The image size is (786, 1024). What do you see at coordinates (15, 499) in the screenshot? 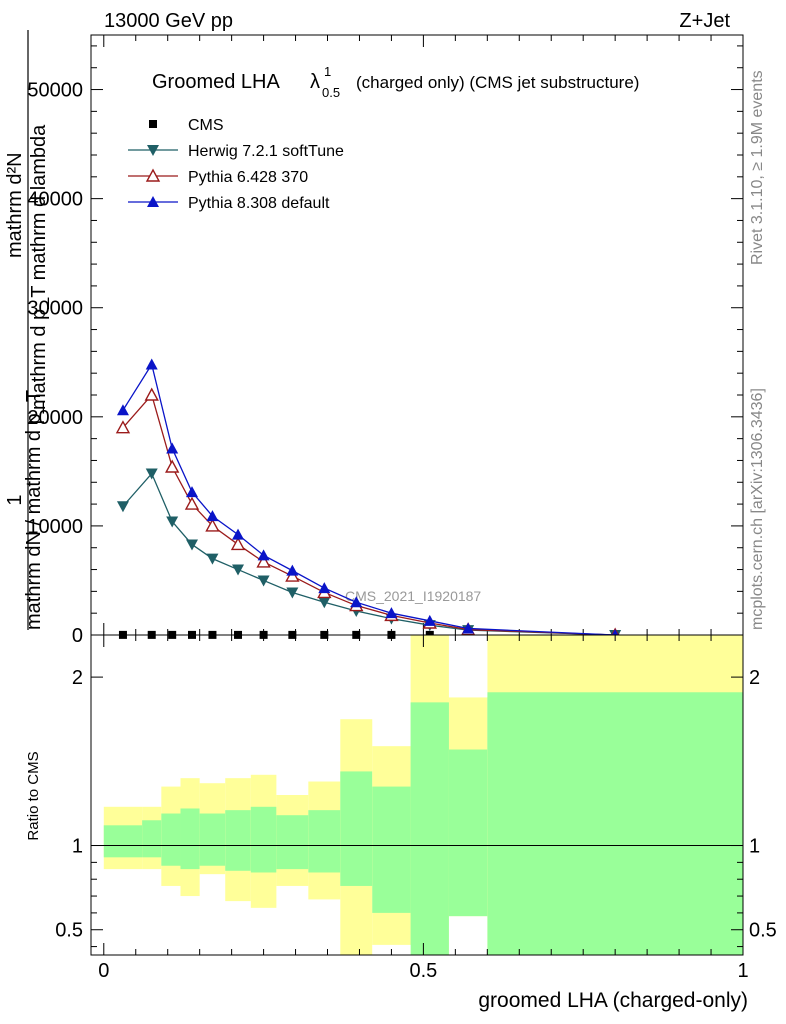
I see `y-label-one: 1` at bounding box center [15, 499].